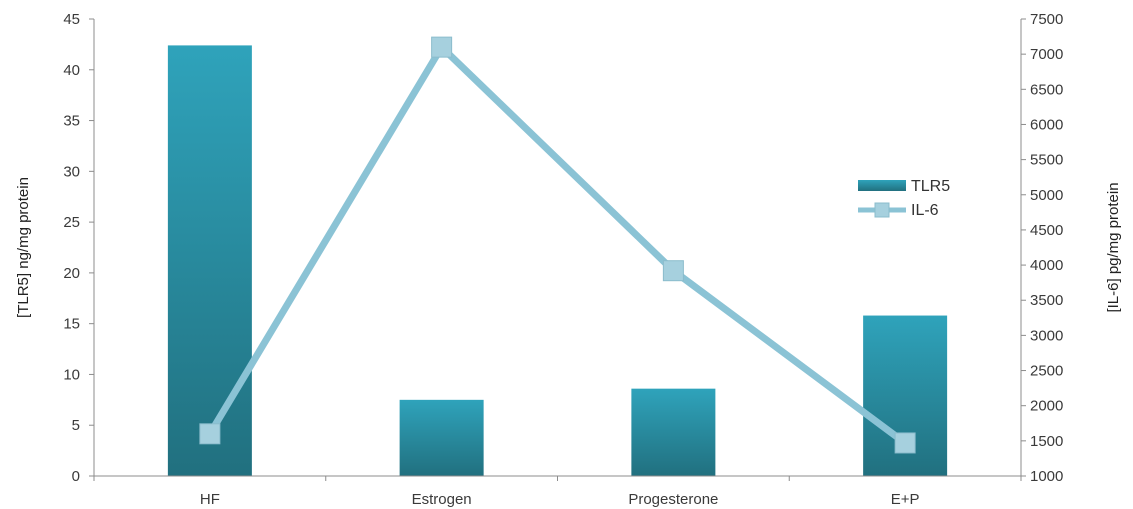 This screenshot has height=509, width=1133. Describe the element at coordinates (209, 260) in the screenshot. I see `bar-hf` at that location.